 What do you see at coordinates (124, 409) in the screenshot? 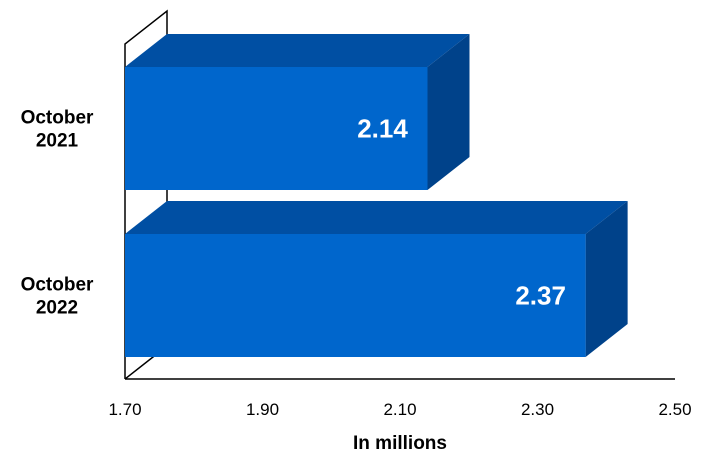
I see `x-tick-label: 1.70` at bounding box center [124, 409].